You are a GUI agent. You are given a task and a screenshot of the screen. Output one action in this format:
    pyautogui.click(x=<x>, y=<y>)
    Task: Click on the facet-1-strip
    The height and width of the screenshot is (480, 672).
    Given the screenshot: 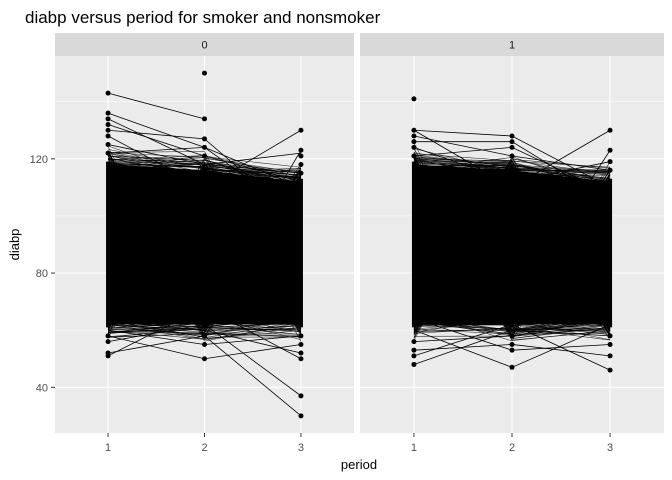 What is the action you would take?
    pyautogui.click(x=512, y=44)
    